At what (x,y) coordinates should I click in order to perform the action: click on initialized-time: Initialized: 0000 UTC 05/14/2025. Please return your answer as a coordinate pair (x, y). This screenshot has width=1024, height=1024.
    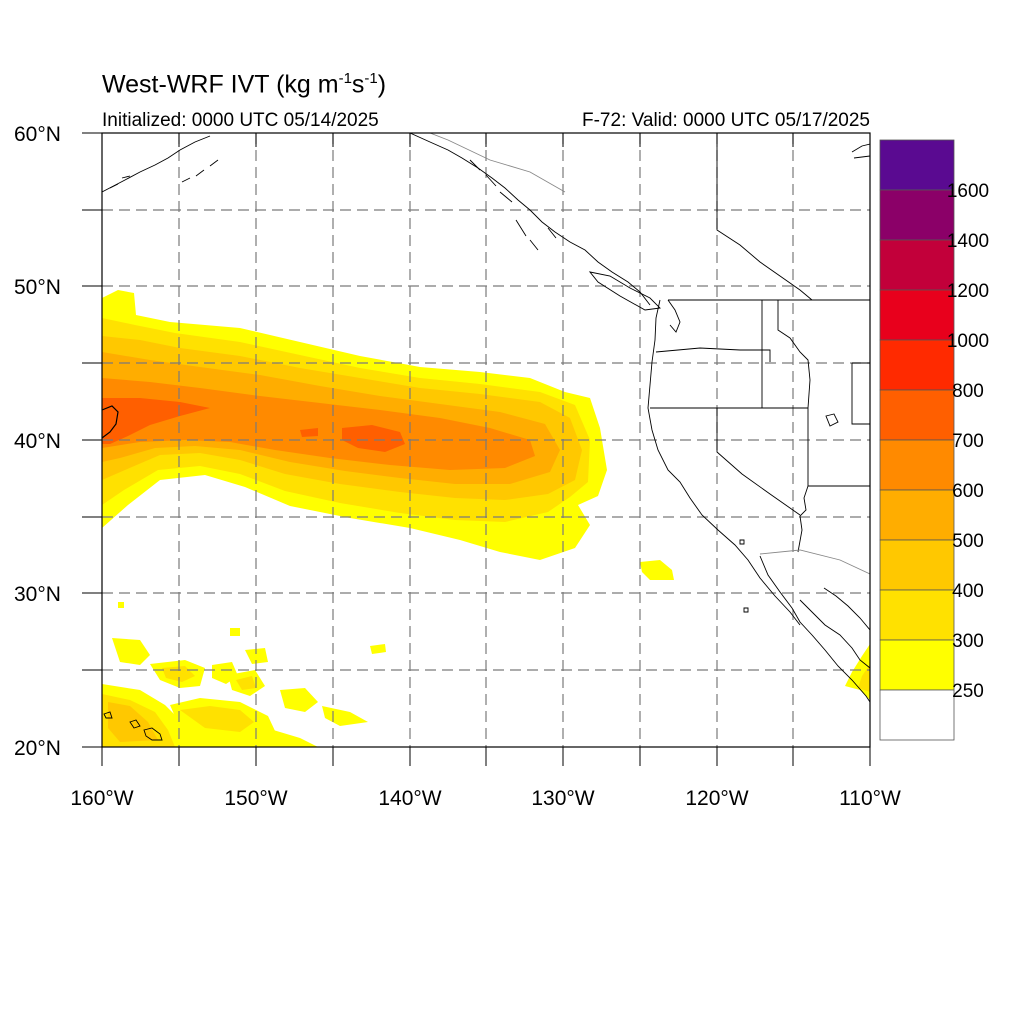
    Looking at the image, I should click on (240, 120).